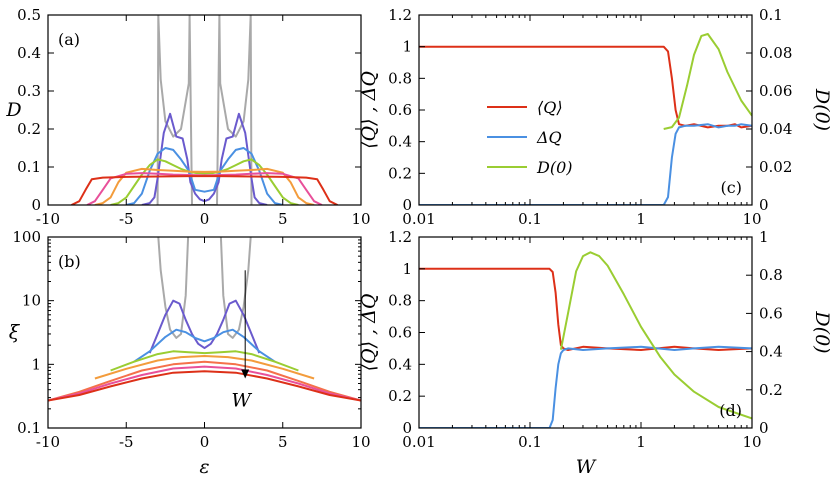 The image size is (830, 486). Describe the element at coordinates (235, 288) in the screenshot. I see `series-line-W1b` at that location.